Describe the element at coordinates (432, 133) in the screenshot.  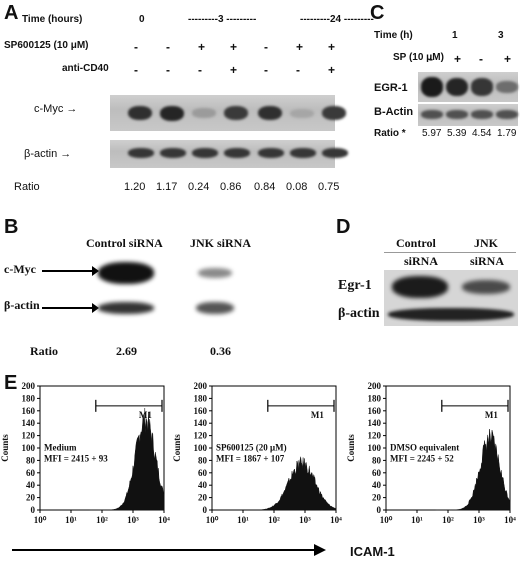
I see `panel-c-ratio: 5.97` at that location.